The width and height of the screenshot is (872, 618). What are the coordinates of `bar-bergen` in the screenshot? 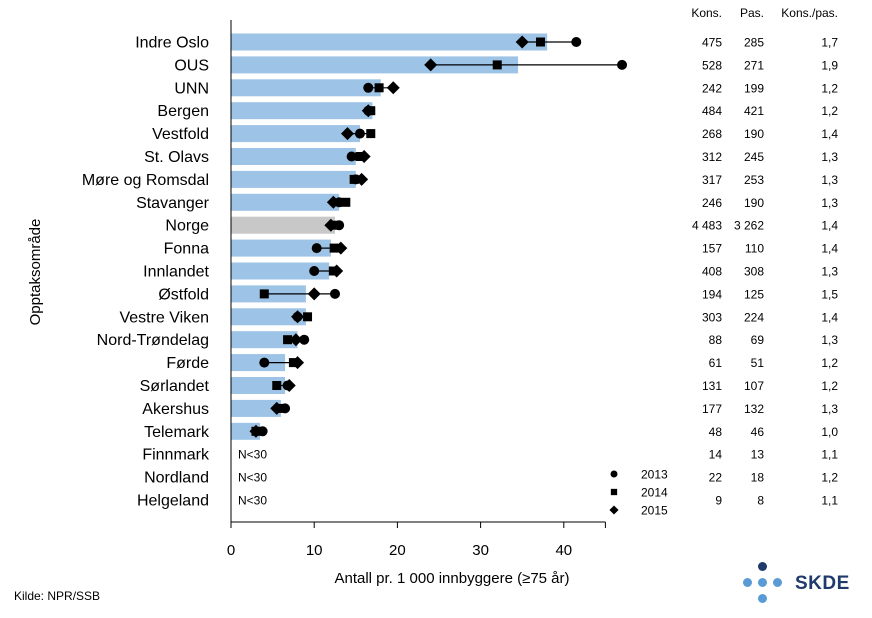 It's located at (302, 111).